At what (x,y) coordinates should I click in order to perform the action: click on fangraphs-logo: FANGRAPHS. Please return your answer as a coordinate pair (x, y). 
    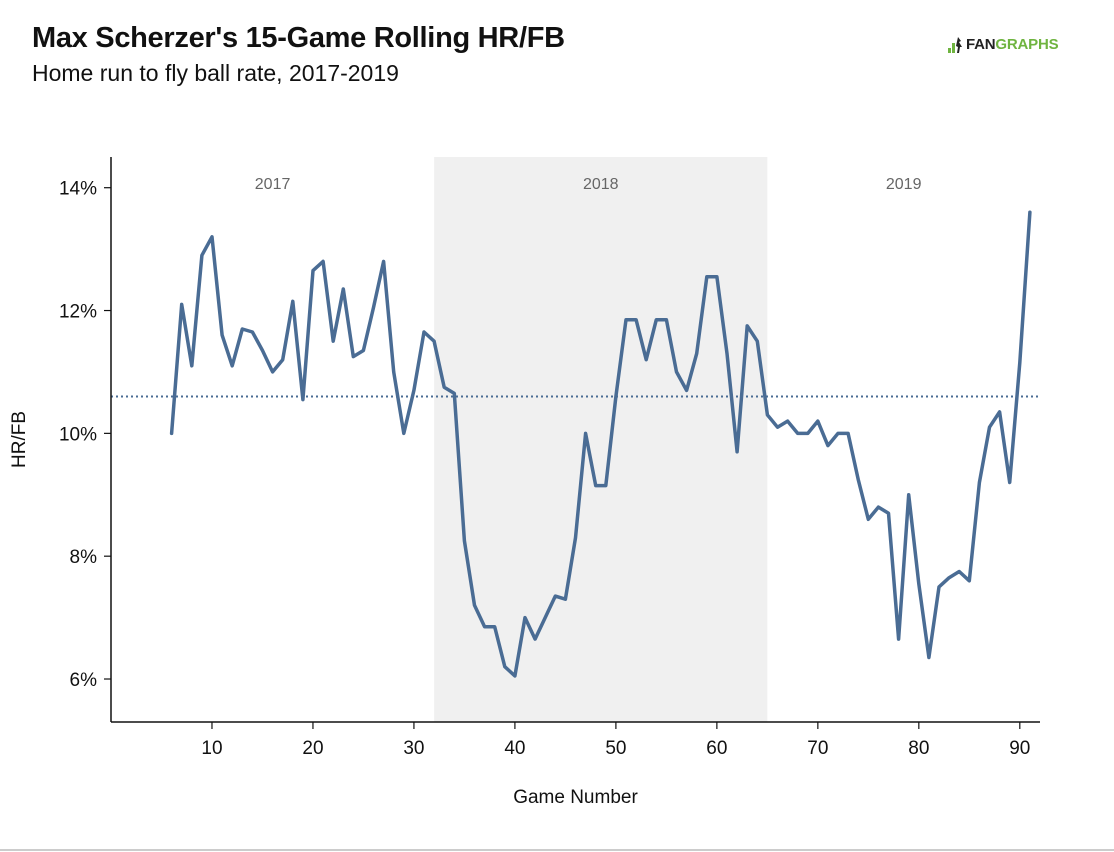
    Looking at the image, I should click on (1014, 45).